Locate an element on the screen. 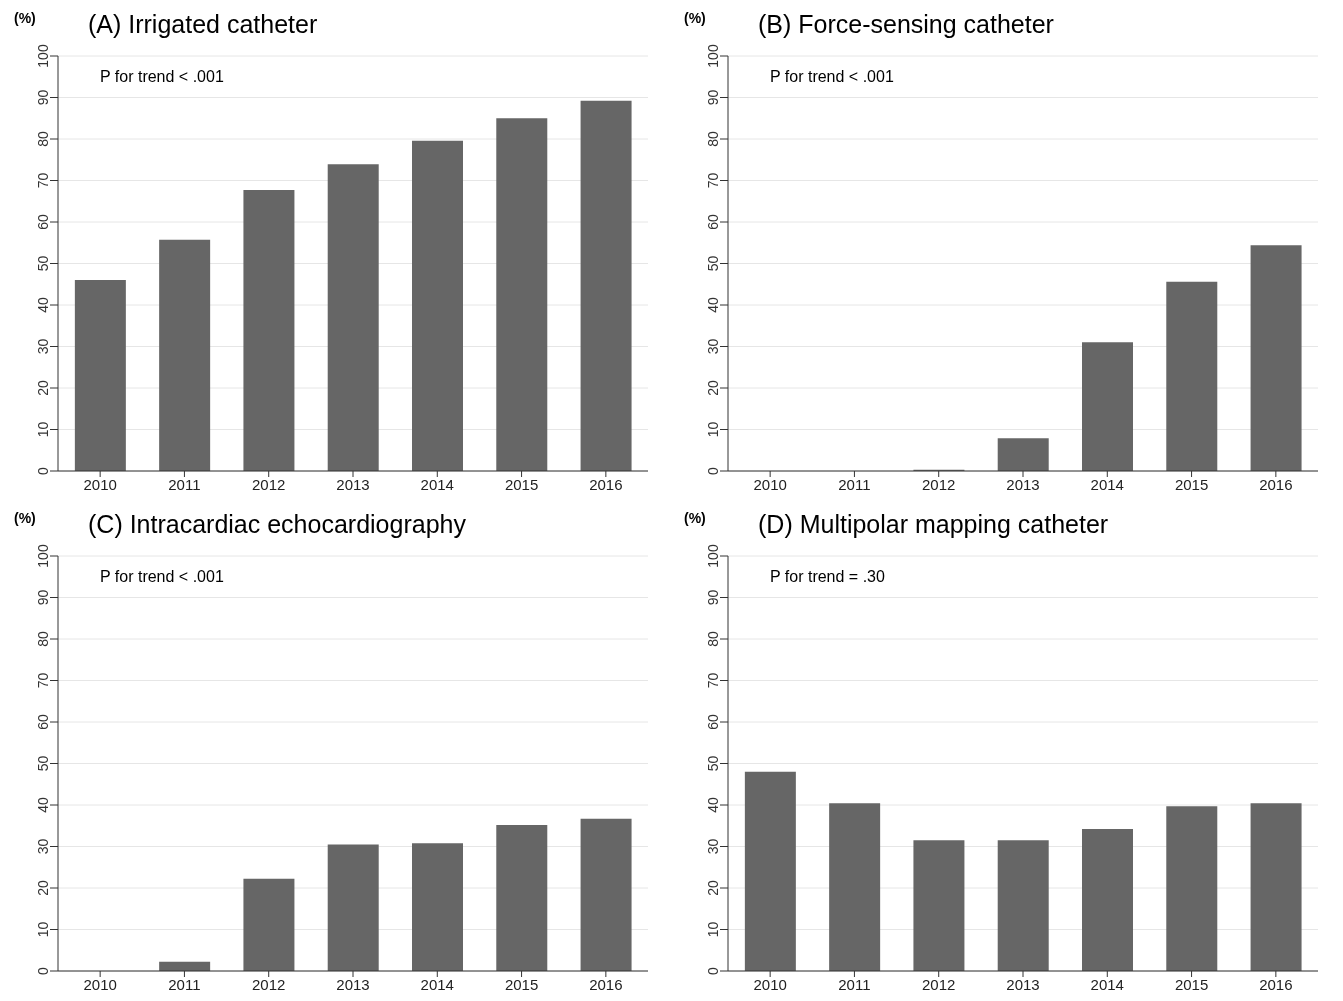 This screenshot has width=1343, height=1001. chart-title: (A) Irrigated catheter is located at coordinates (203, 24).